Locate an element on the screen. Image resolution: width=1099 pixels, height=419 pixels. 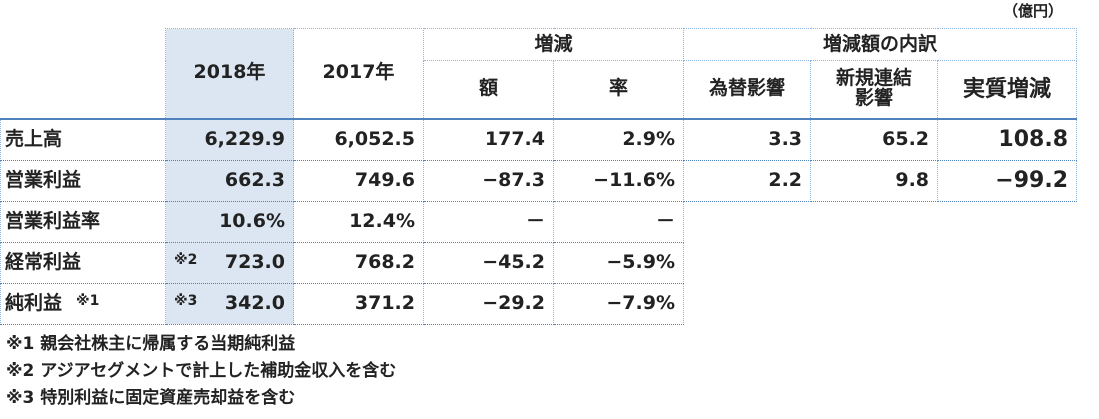
value-cell: ※3 342.0 is located at coordinates (229, 303).